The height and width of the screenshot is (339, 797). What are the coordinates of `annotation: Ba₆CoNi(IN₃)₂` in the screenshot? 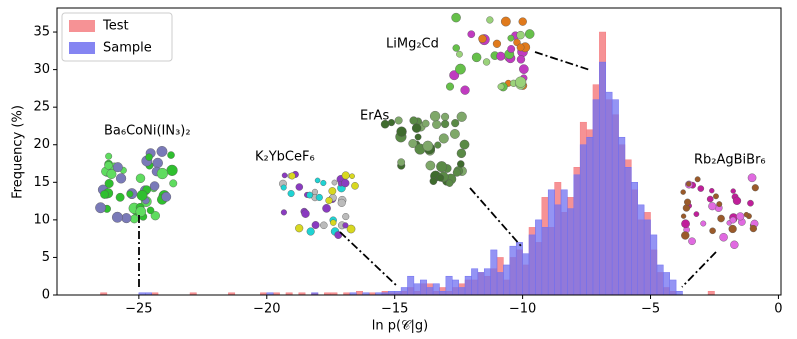 It's located at (147, 131).